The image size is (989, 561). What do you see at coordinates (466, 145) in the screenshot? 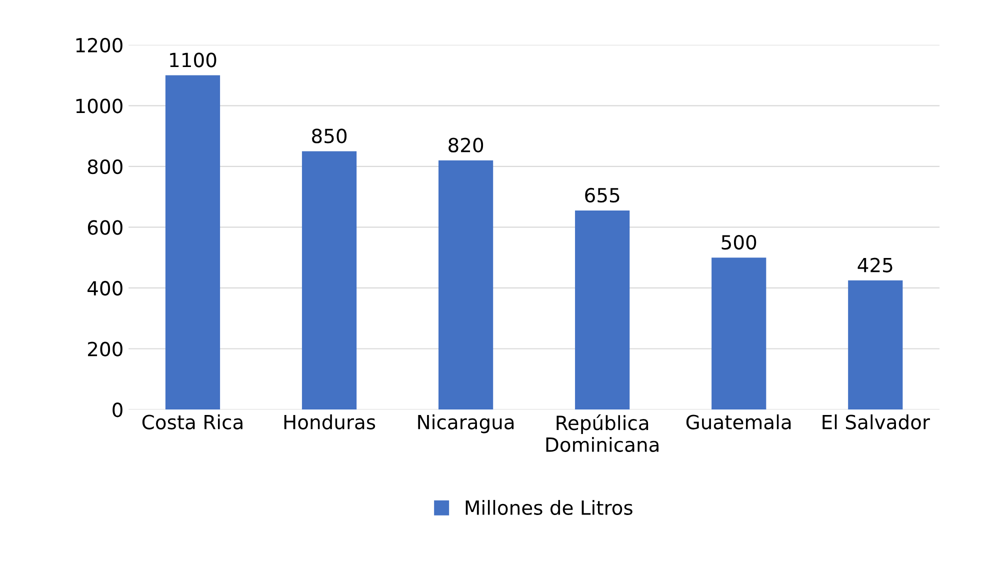
I see `data-label: 820` at bounding box center [466, 145].